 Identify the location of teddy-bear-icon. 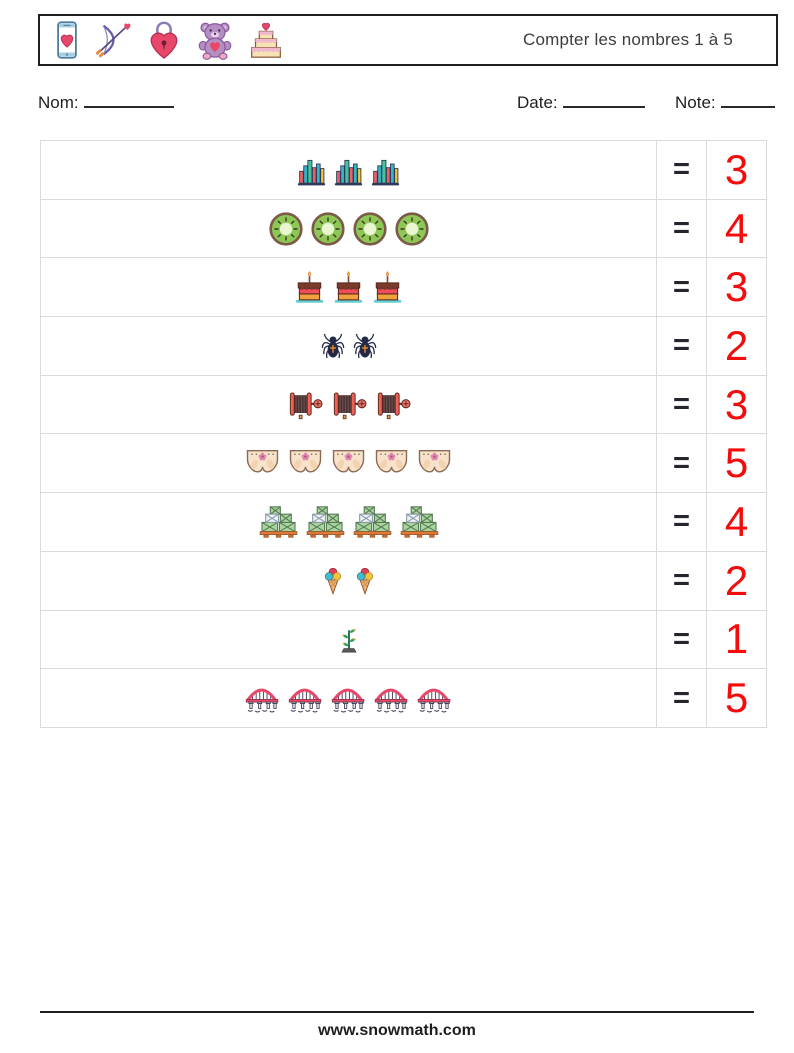
(215, 40).